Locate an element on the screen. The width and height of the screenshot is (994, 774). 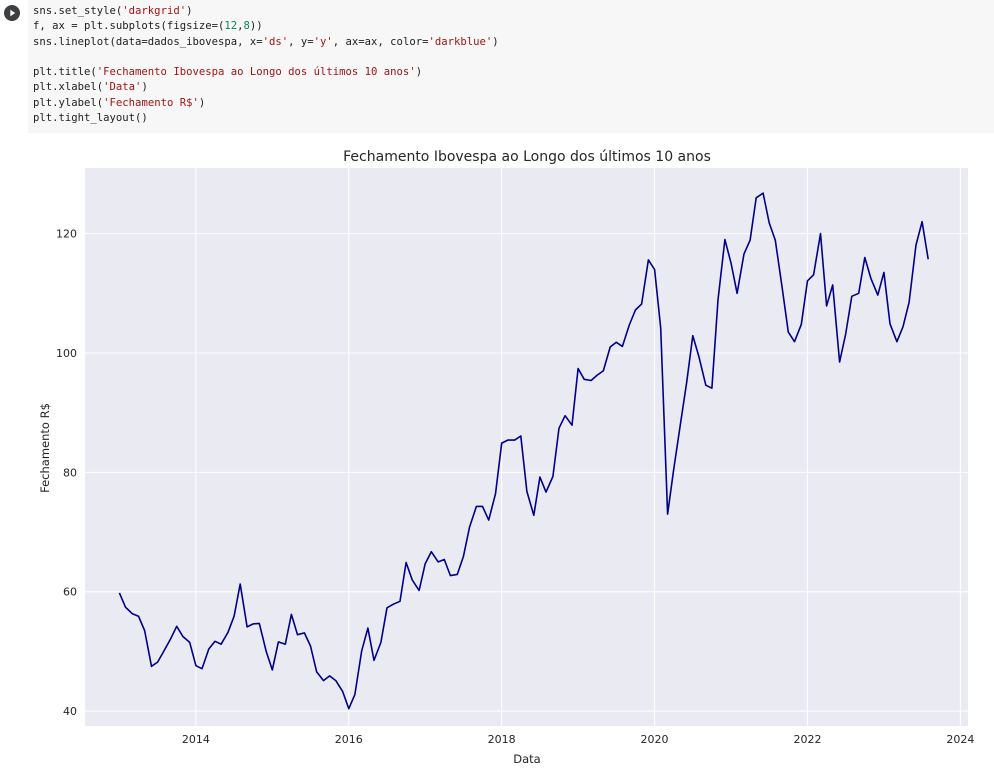
code-line: sns.set_style('darkgrid') is located at coordinates (266, 11).